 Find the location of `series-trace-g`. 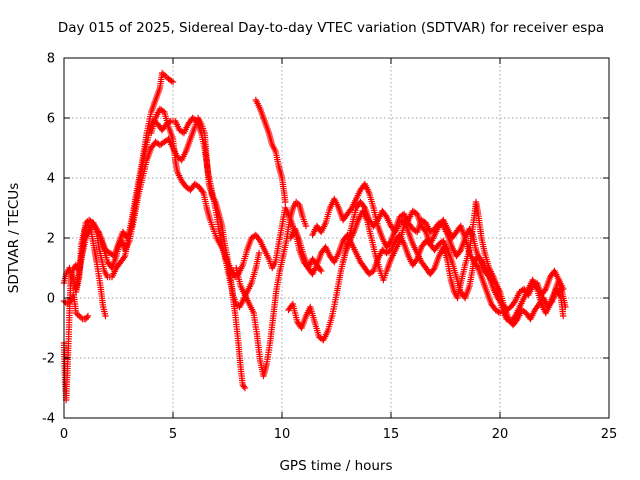

series-trace-g is located at coordinates (271, 289).